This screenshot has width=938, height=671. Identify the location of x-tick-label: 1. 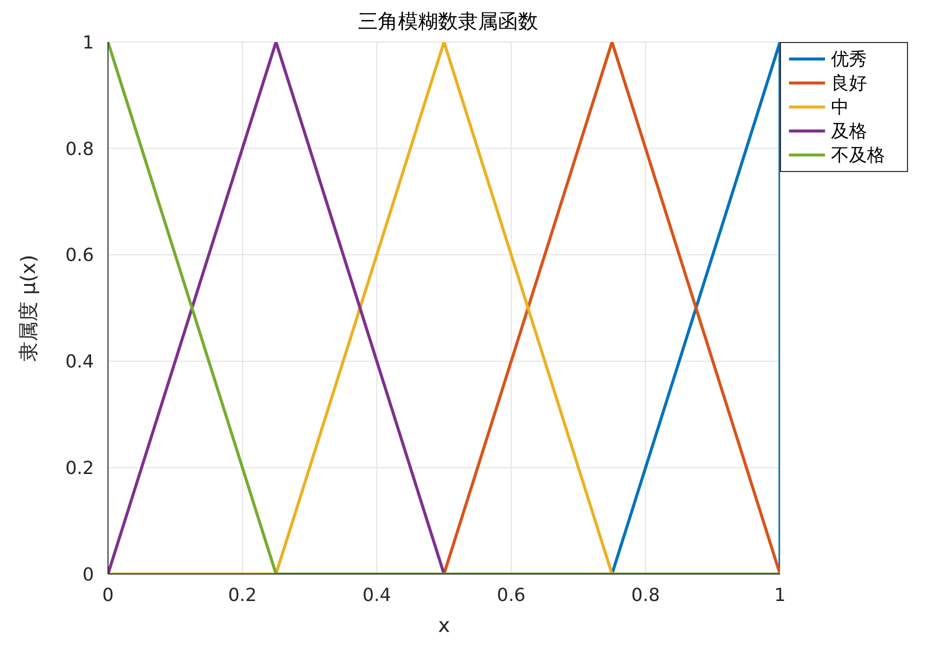
(780, 595).